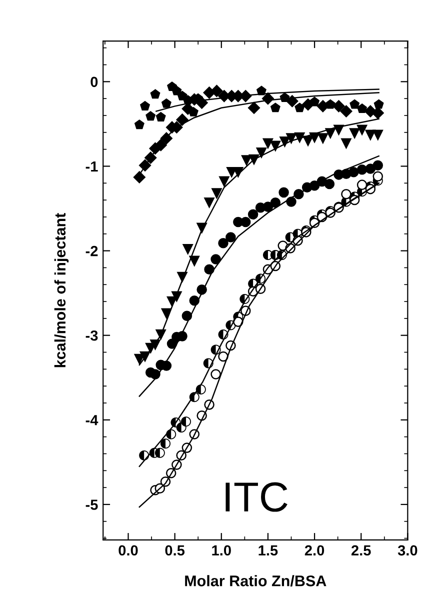 This screenshot has height=604, width=426. I want to click on y-tick-label: 0, so click(94, 82).